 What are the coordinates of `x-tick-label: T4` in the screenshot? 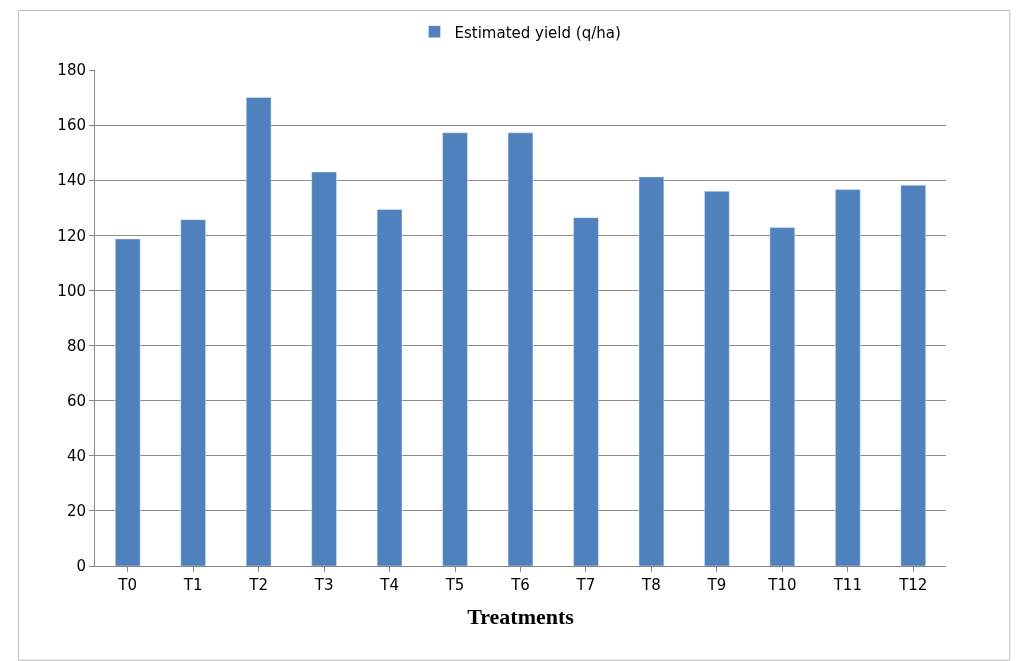 It's located at (389, 585).